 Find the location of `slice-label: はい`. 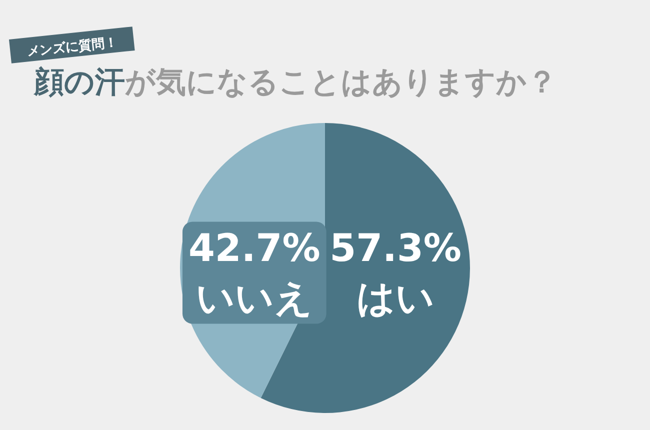

slice-label: はい is located at coordinates (395, 298).